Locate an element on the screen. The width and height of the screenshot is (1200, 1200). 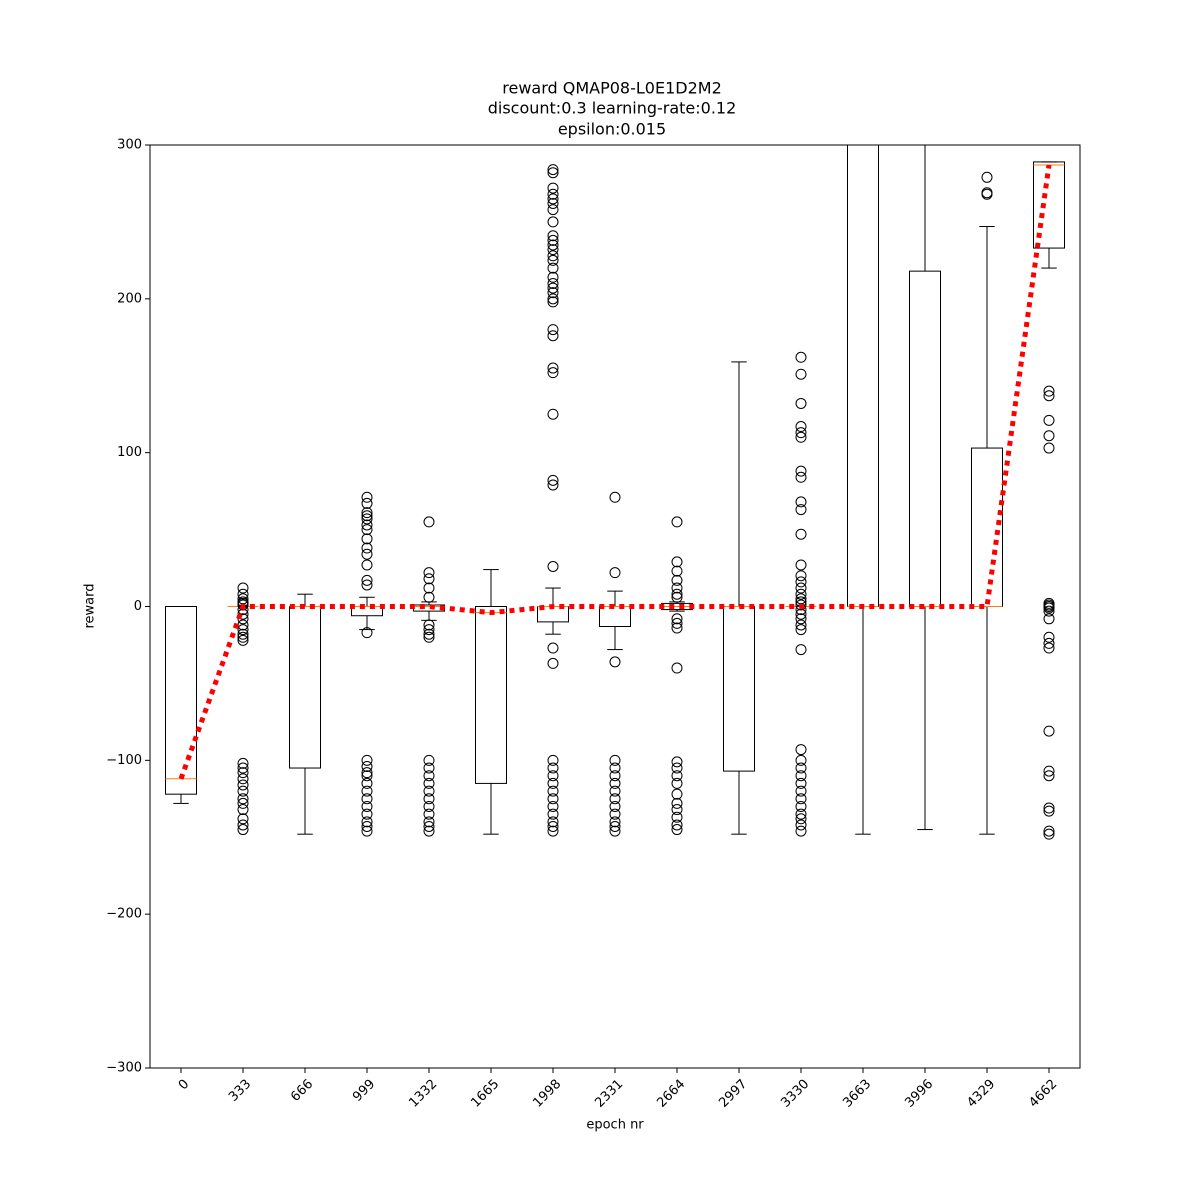
y-tick-label: −300 is located at coordinates (124, 1068).